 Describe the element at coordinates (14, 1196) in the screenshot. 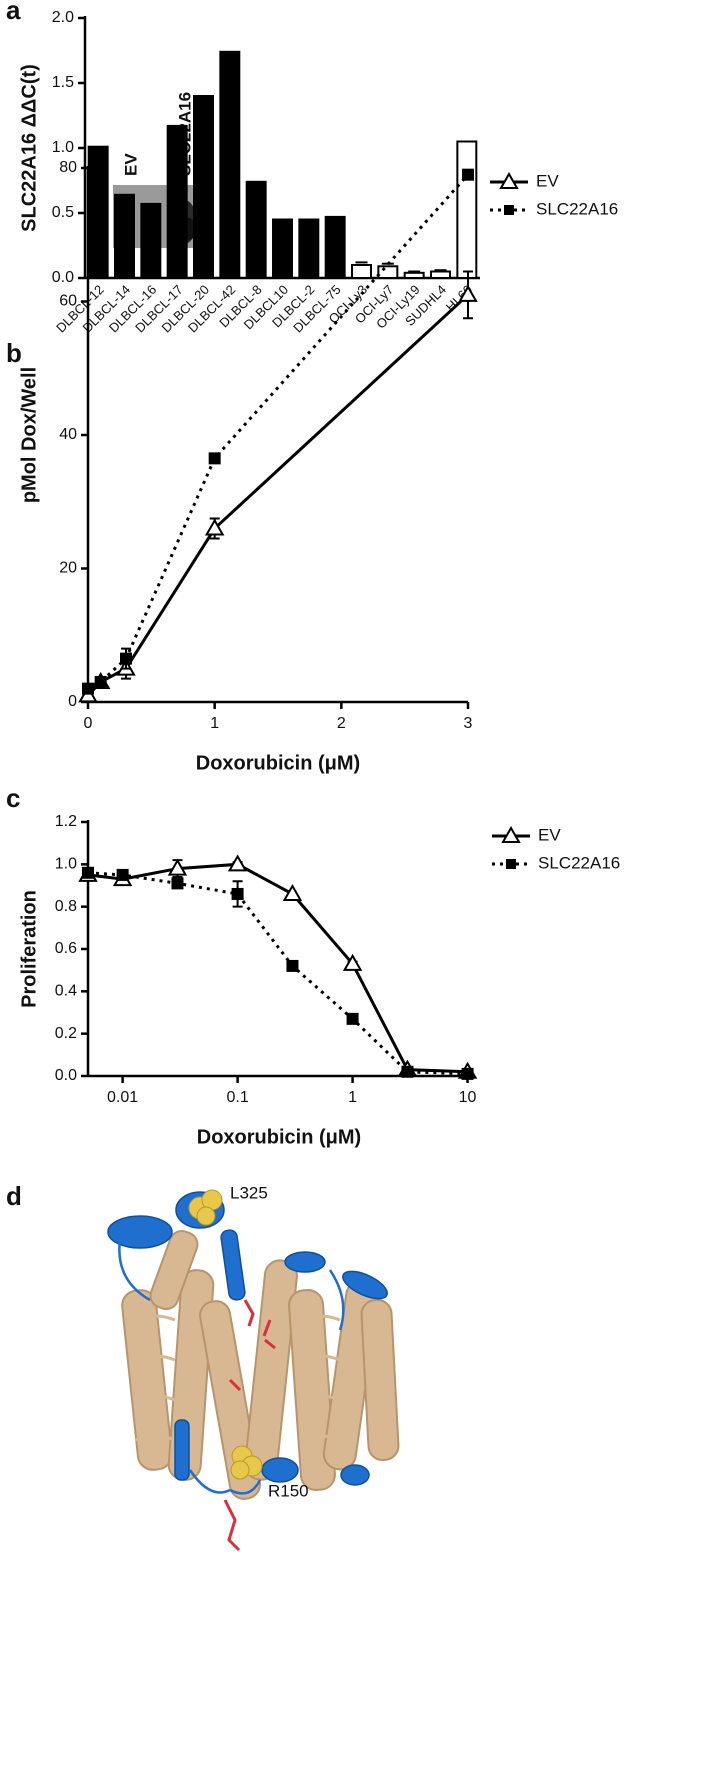

I see `panel-letter: d` at that location.